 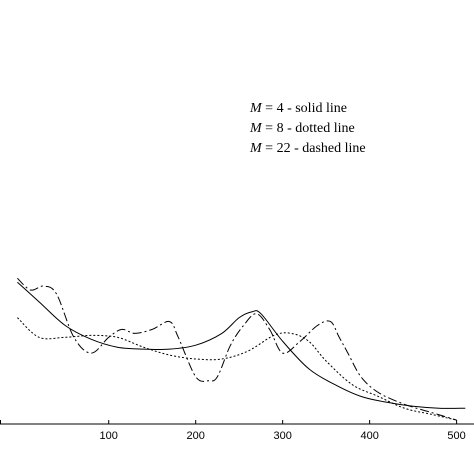 What do you see at coordinates (369, 436) in the screenshot?
I see `x-tick-label: 400` at bounding box center [369, 436].